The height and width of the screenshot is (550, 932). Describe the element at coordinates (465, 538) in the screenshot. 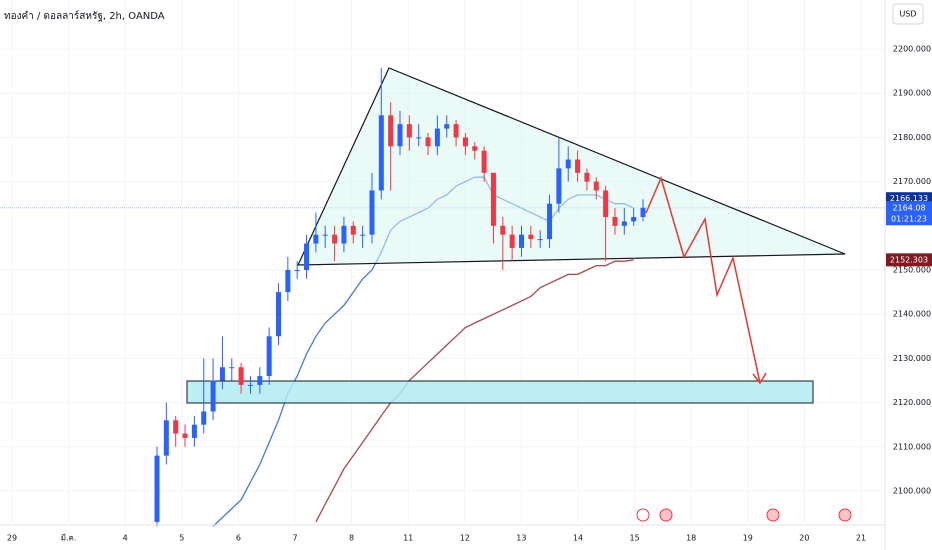

I see `x-tick-label: 12` at that location.